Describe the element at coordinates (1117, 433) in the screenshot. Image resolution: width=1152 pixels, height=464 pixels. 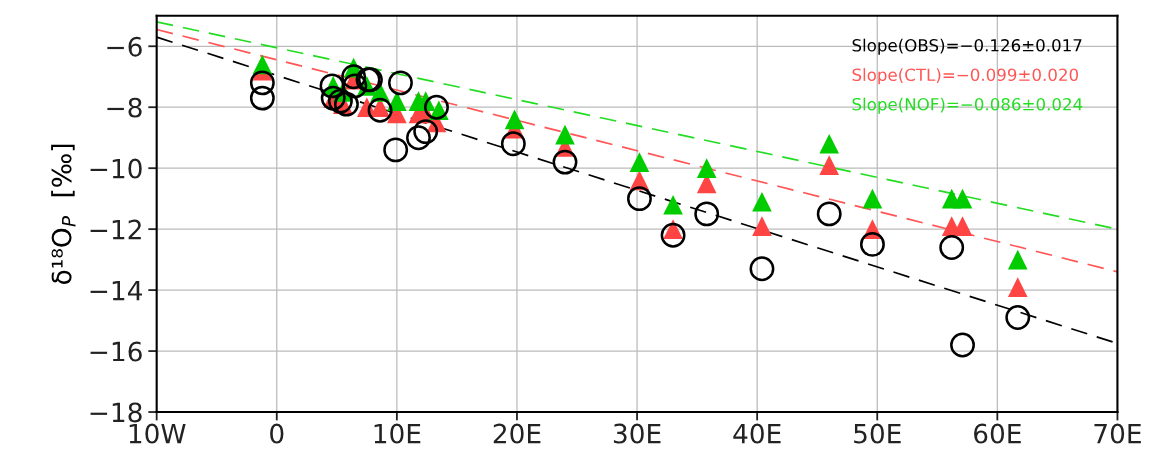
I see `x-tick-label: 70E` at that location.